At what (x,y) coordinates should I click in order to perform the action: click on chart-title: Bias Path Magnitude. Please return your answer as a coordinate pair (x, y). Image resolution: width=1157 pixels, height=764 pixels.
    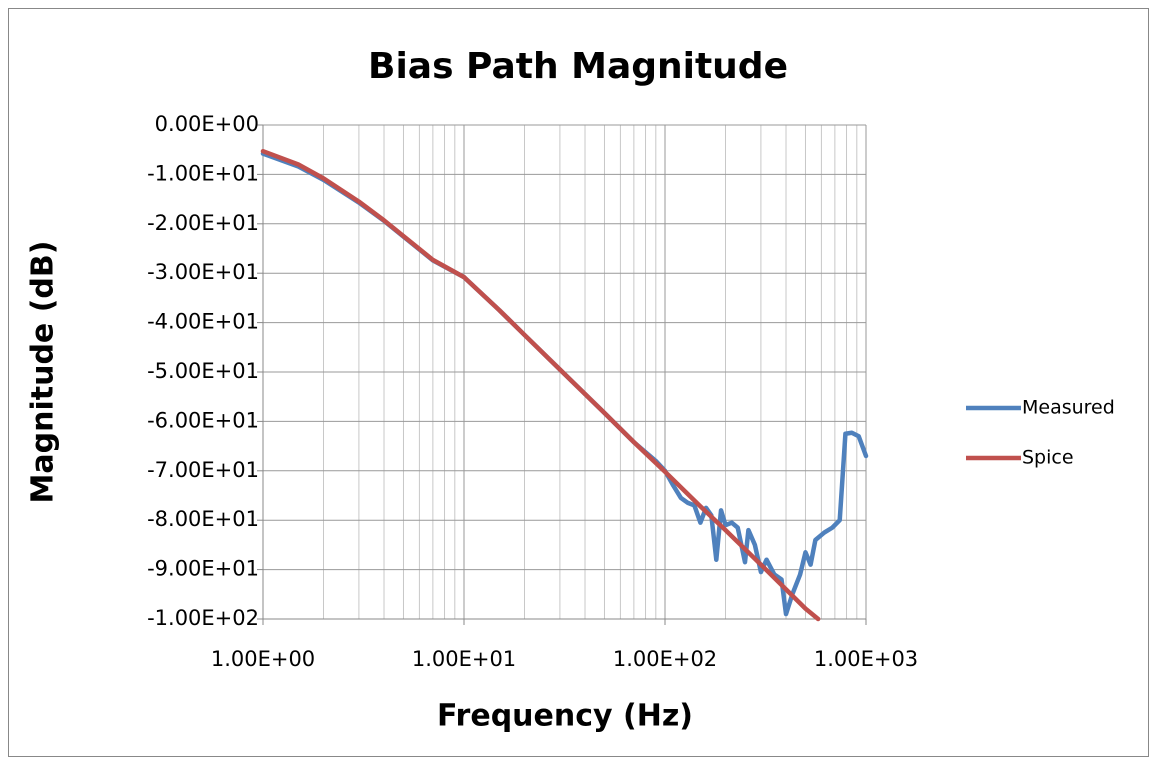
    Looking at the image, I should click on (578, 66).